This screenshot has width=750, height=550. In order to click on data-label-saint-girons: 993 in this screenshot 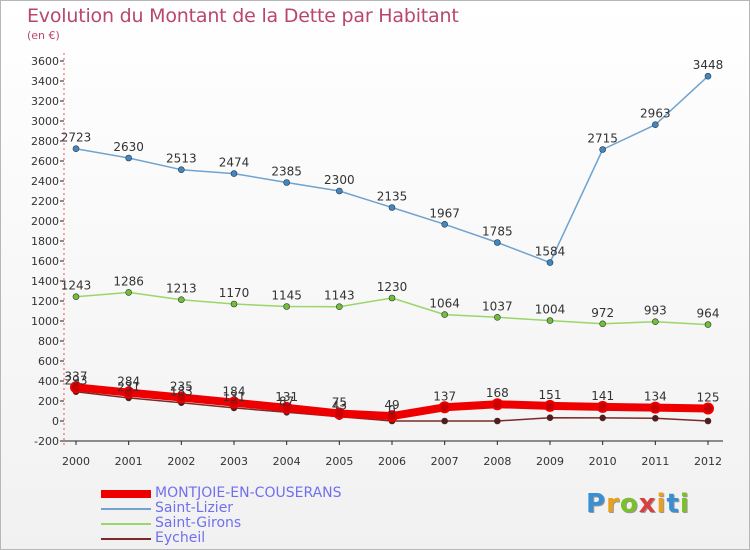, I will do `click(655, 311)`.